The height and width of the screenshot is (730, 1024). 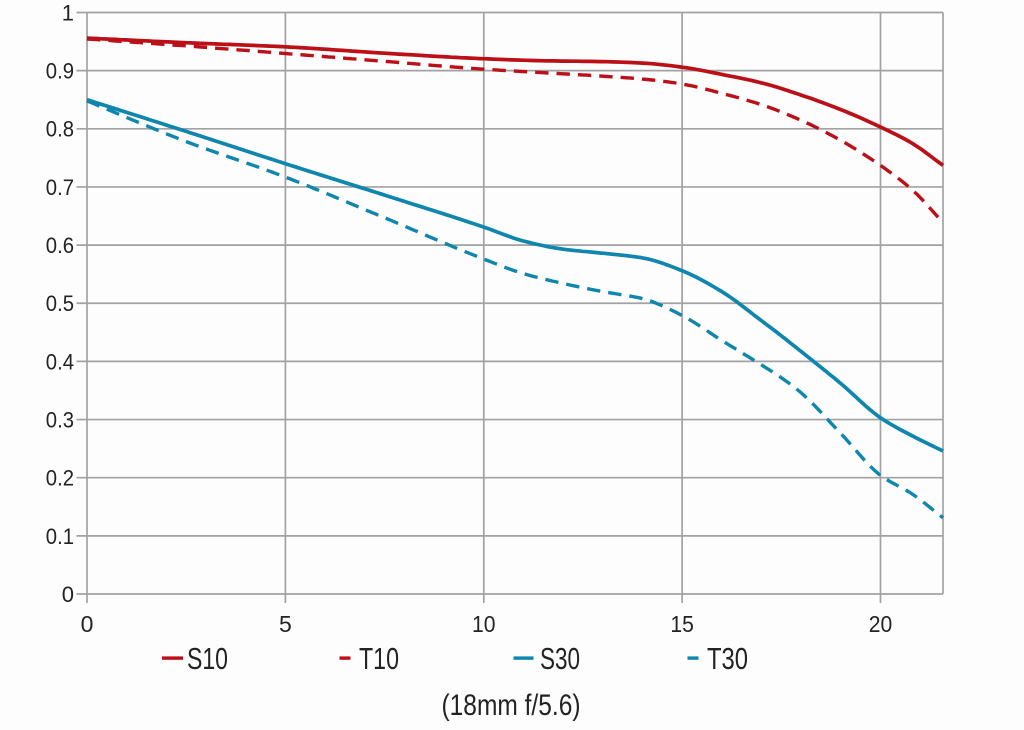 What do you see at coordinates (484, 624) in the screenshot?
I see `svg-text: 10` at bounding box center [484, 624].